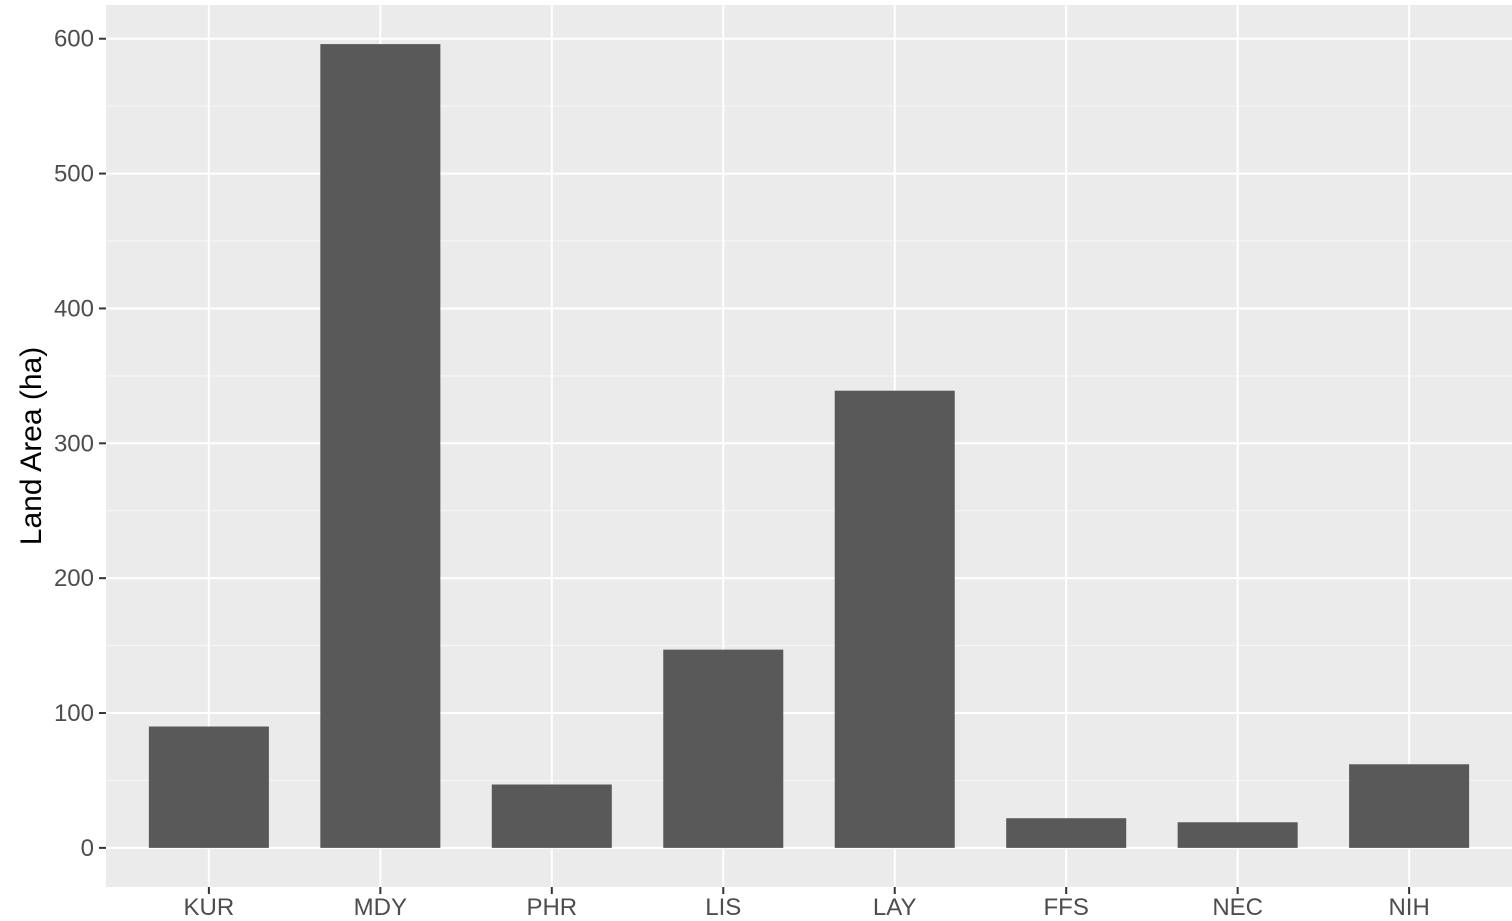 The image size is (1512, 921). I want to click on bar-mdy, so click(380, 446).